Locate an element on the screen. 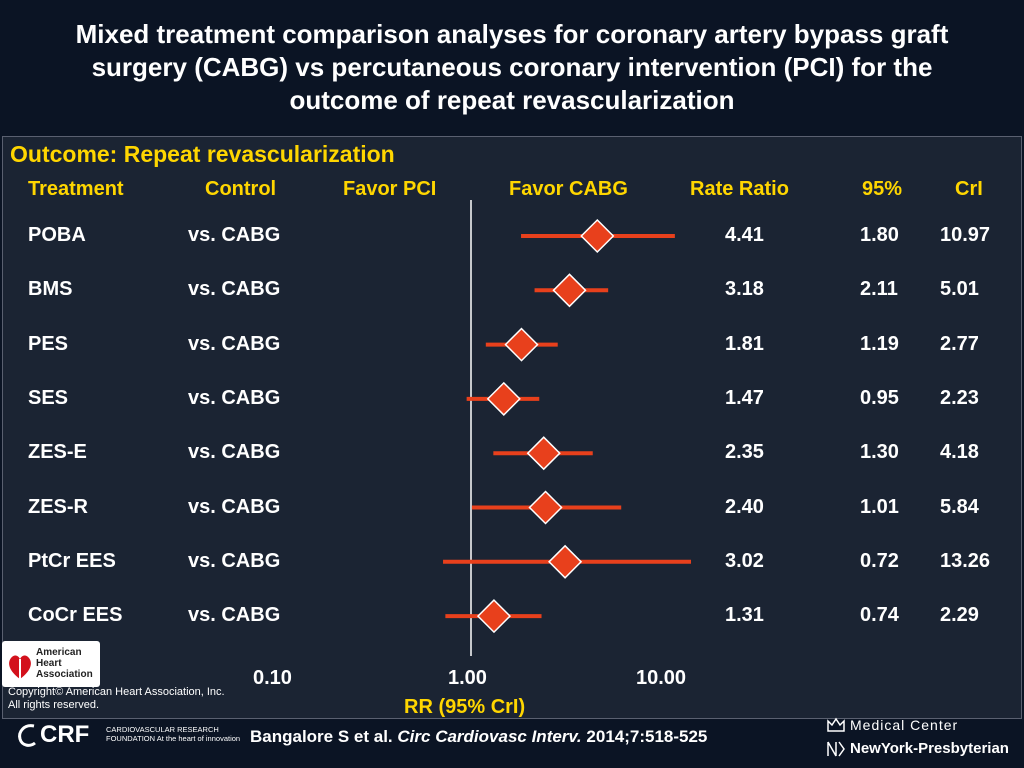  row-rate-ratio: 4.41 is located at coordinates (744, 235).